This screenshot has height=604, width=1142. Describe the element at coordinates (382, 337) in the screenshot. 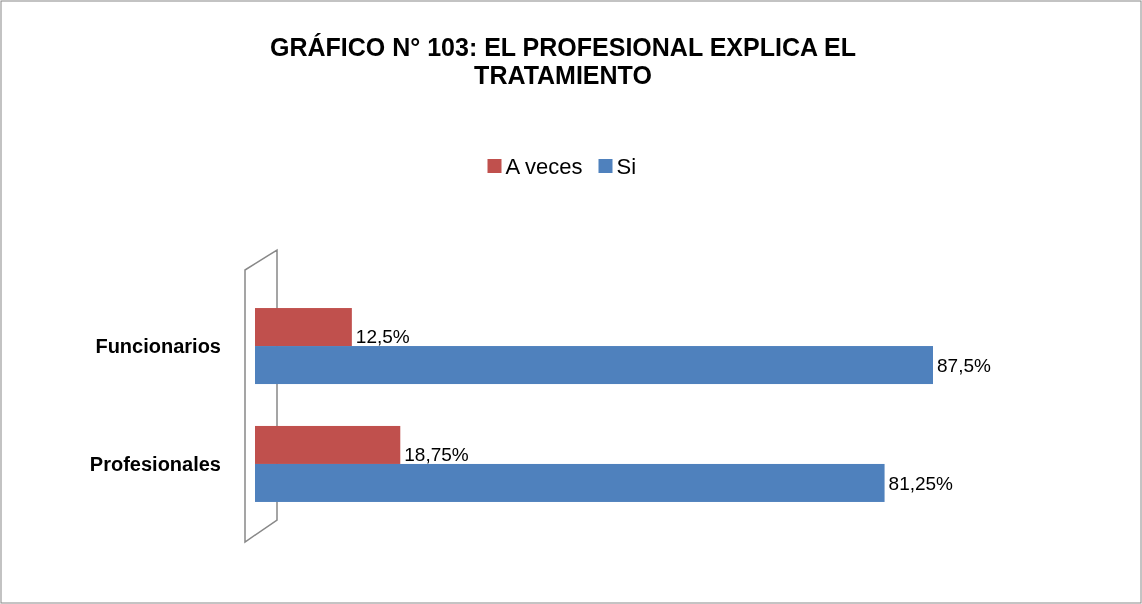

I see `data-label: 12,5%` at that location.